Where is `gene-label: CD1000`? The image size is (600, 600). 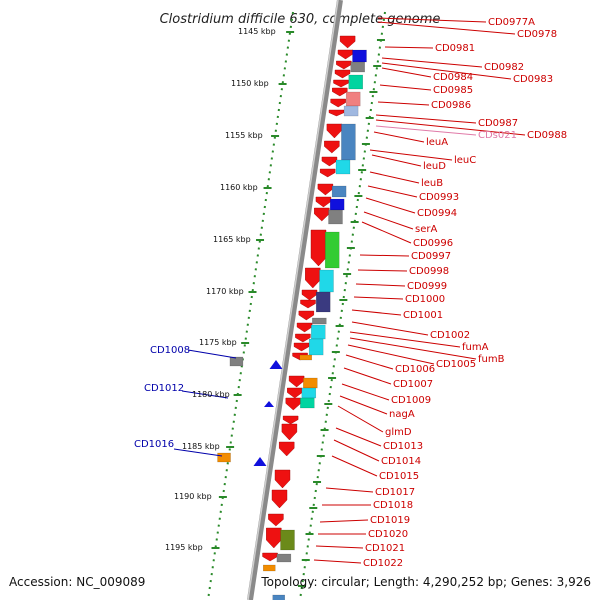 gene-label: CD1000 is located at coordinates (425, 299).